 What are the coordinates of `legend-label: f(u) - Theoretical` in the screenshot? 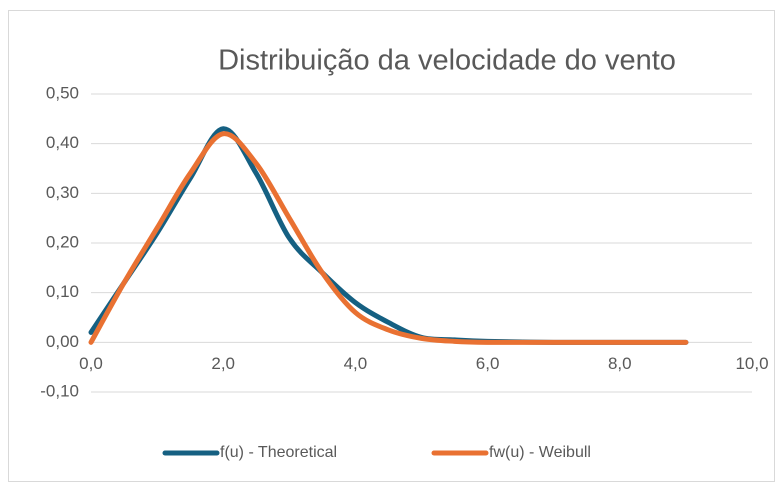 It's located at (278, 452).